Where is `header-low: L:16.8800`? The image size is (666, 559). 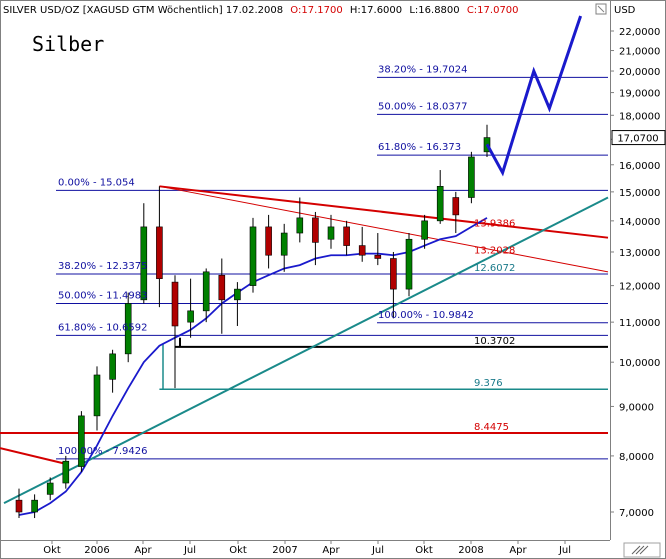 header-low: L:16.8800 is located at coordinates (434, 10).